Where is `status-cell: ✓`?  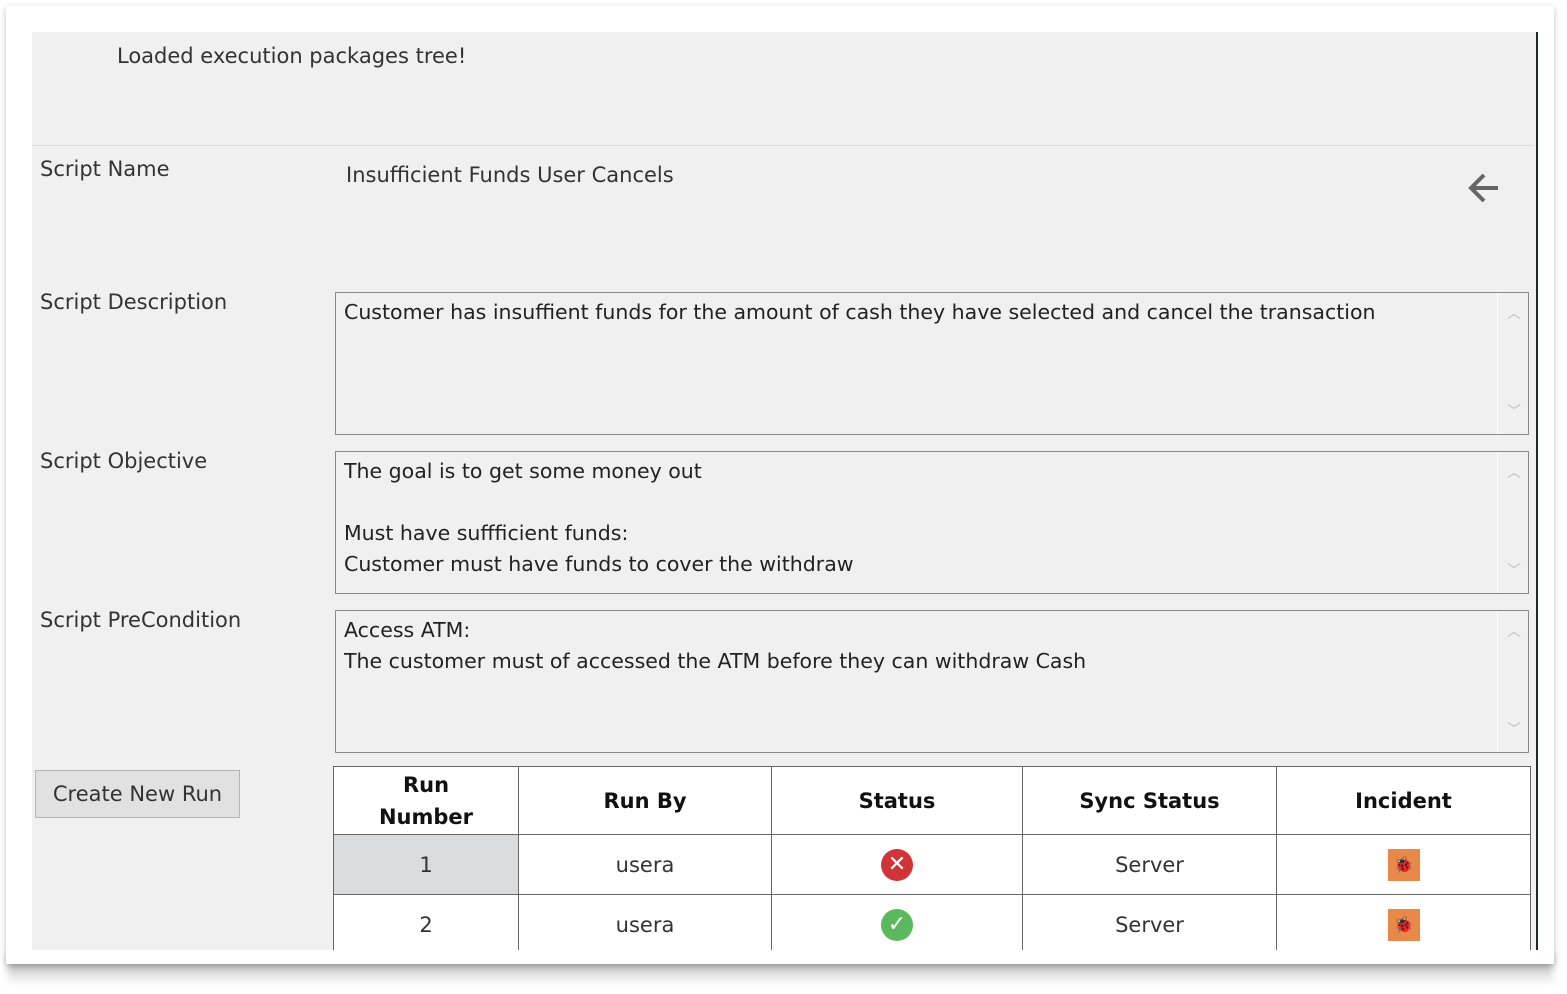 status-cell: ✓ is located at coordinates (897, 922).